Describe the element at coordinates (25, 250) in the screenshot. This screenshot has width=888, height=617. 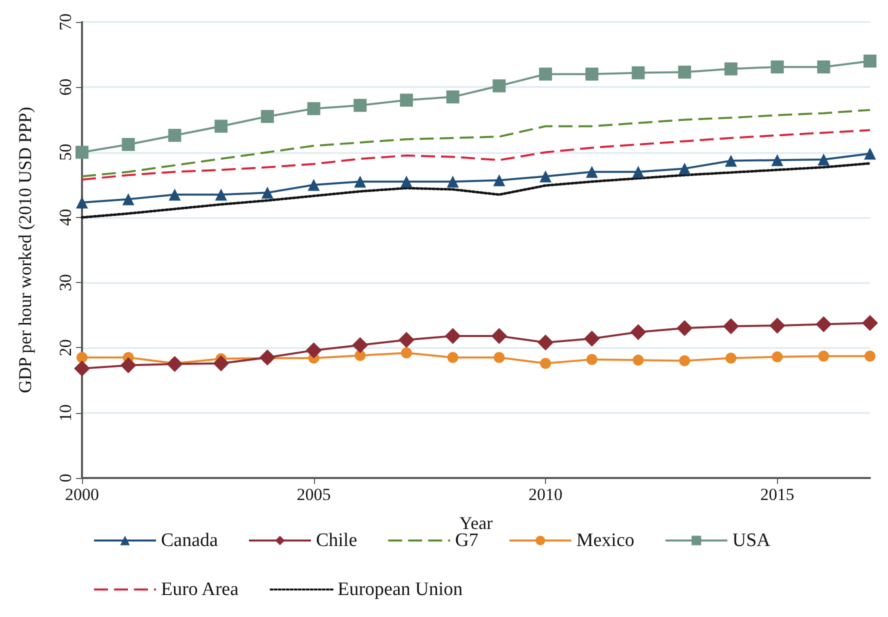
I see `y-axis-title: GDP per hour worked (2010 USD PPP)` at that location.